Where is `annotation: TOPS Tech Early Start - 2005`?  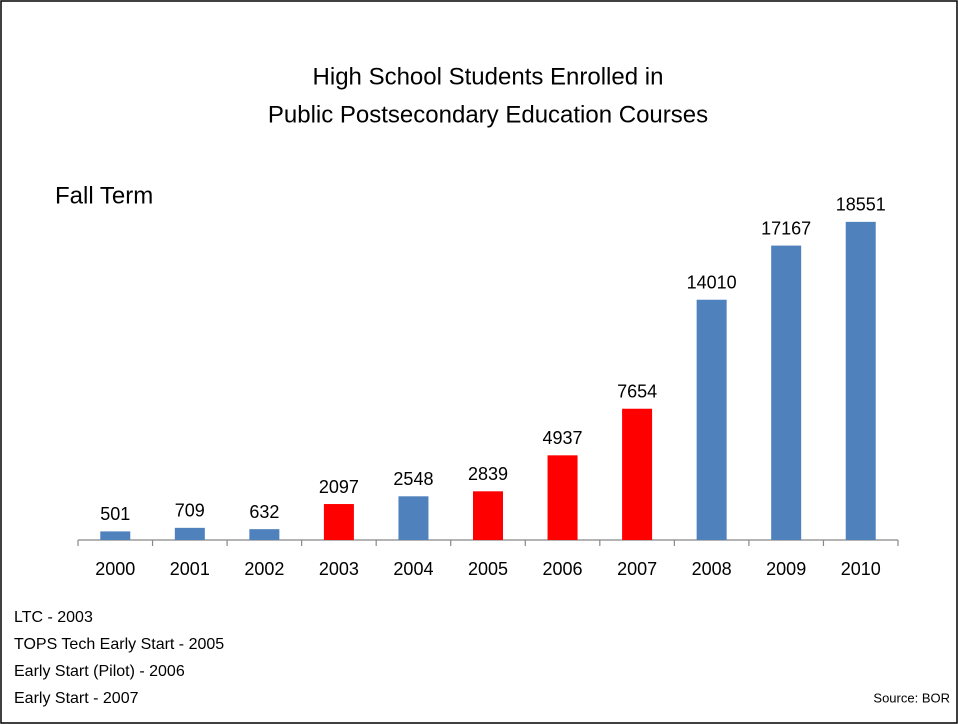
annotation: TOPS Tech Early Start - 2005 is located at coordinates (119, 644).